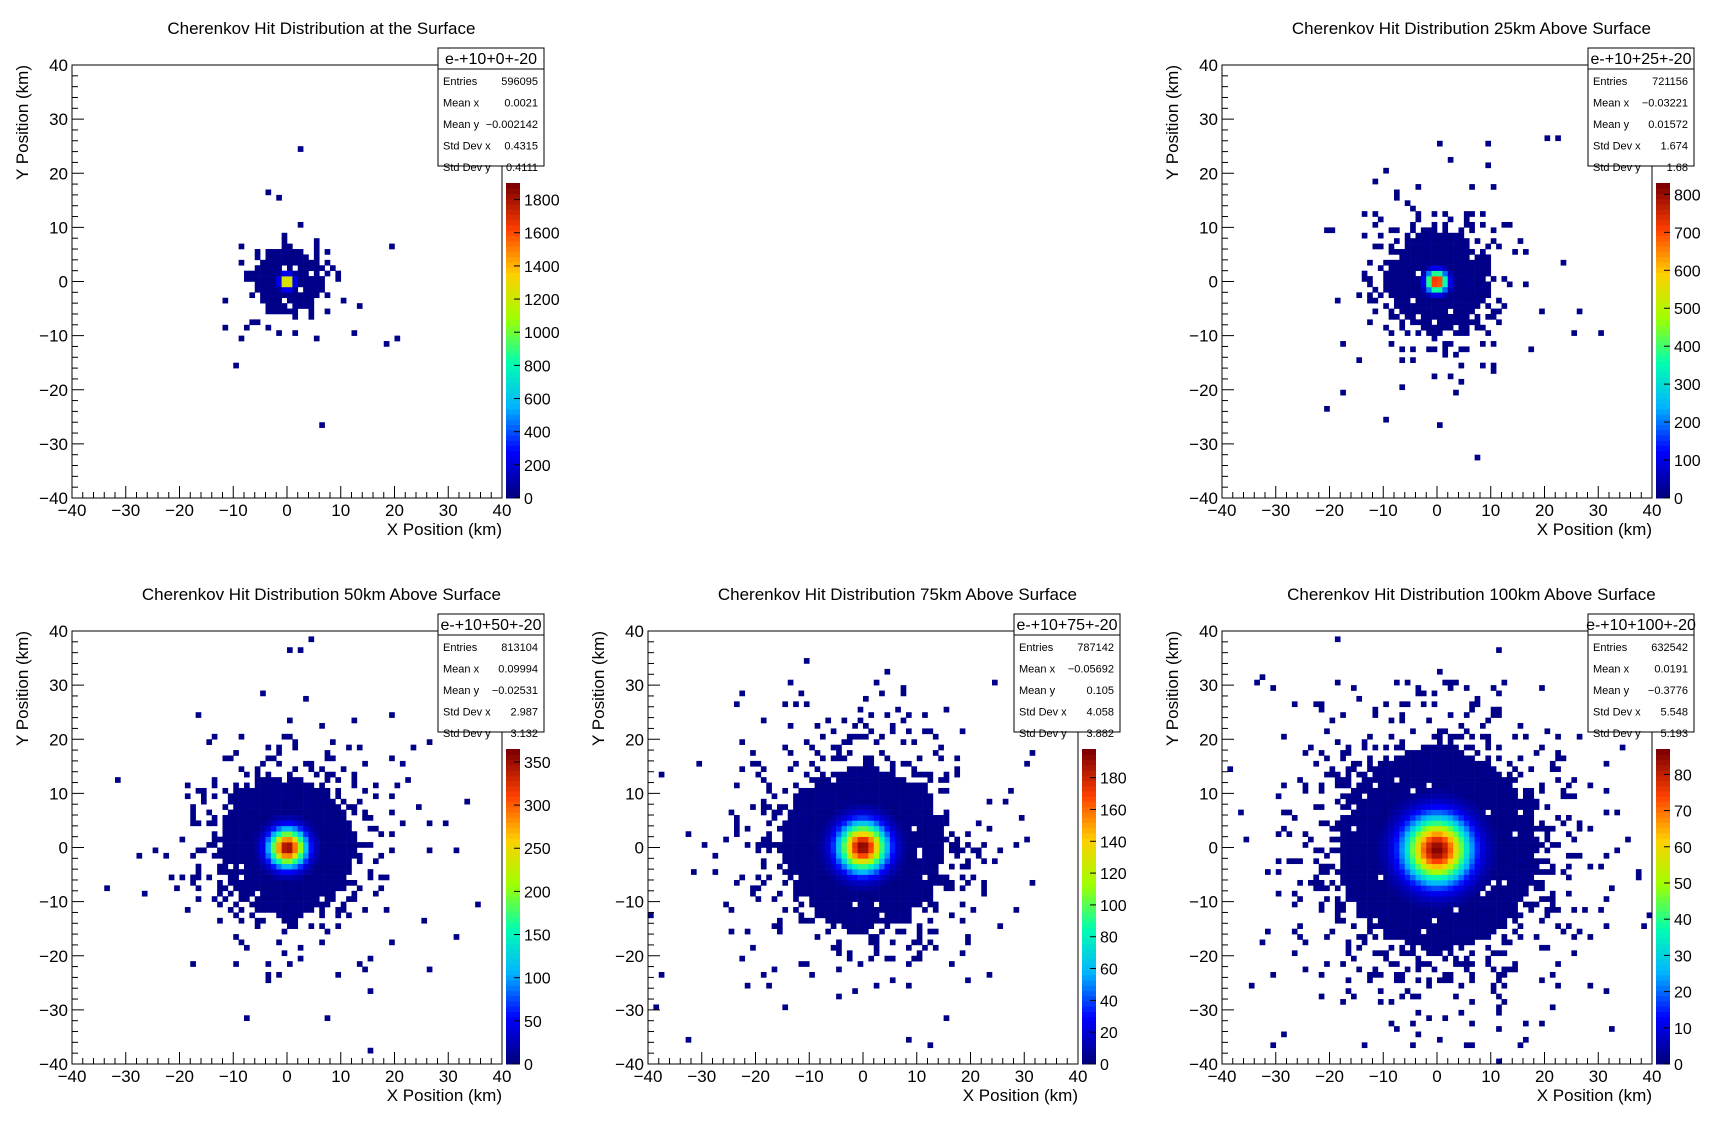 The width and height of the screenshot is (1716, 1124). What do you see at coordinates (1683, 848) in the screenshot?
I see `colorbar-tick-label: 60` at bounding box center [1683, 848].